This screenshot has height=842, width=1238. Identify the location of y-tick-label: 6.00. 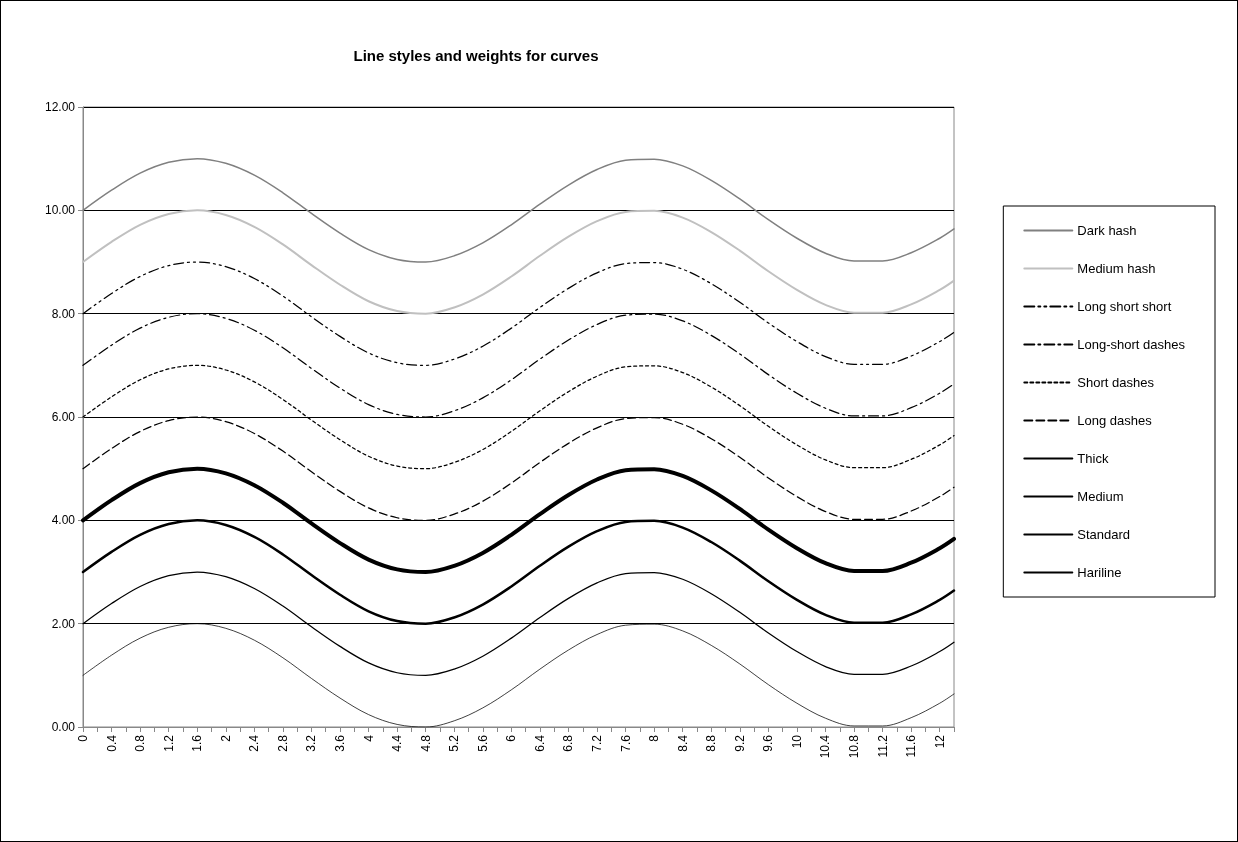
(63, 417).